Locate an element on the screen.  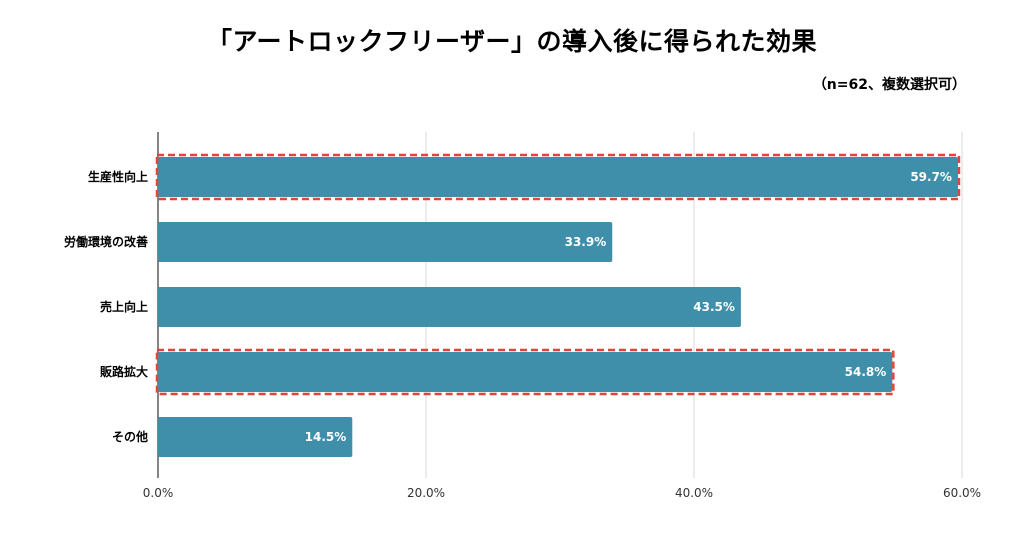
bar-group: 54.8% is located at coordinates (525, 372).